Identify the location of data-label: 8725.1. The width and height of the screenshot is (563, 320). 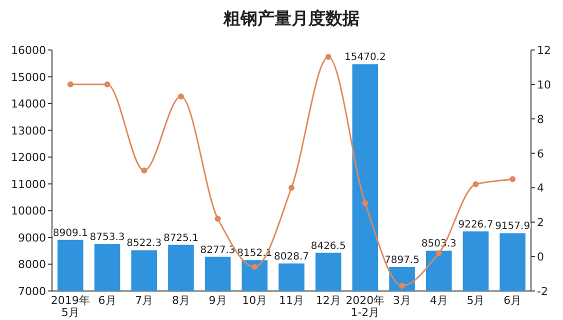
(180, 238).